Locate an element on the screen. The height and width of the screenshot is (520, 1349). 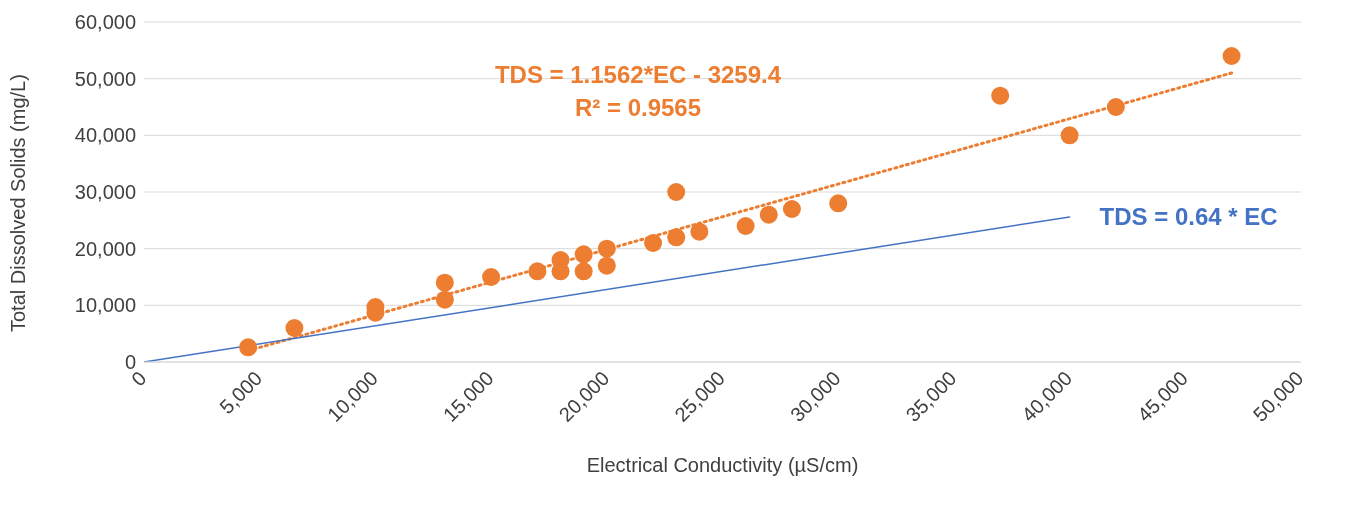
x-axis-title: Electrical Conductivity (µS/cm) is located at coordinates (722, 465).